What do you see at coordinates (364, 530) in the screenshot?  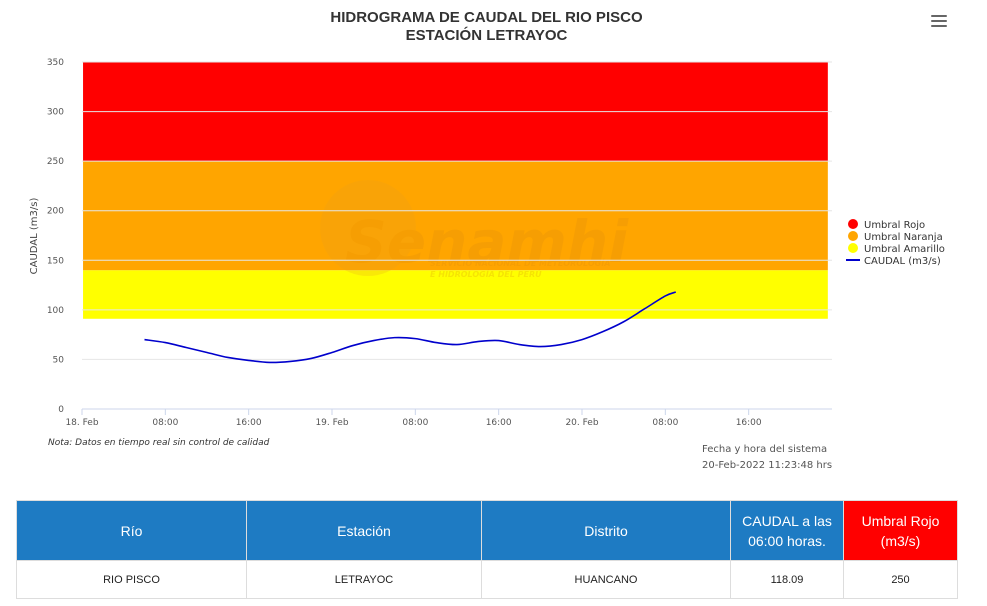 I see `header-estacion: Estación` at bounding box center [364, 530].